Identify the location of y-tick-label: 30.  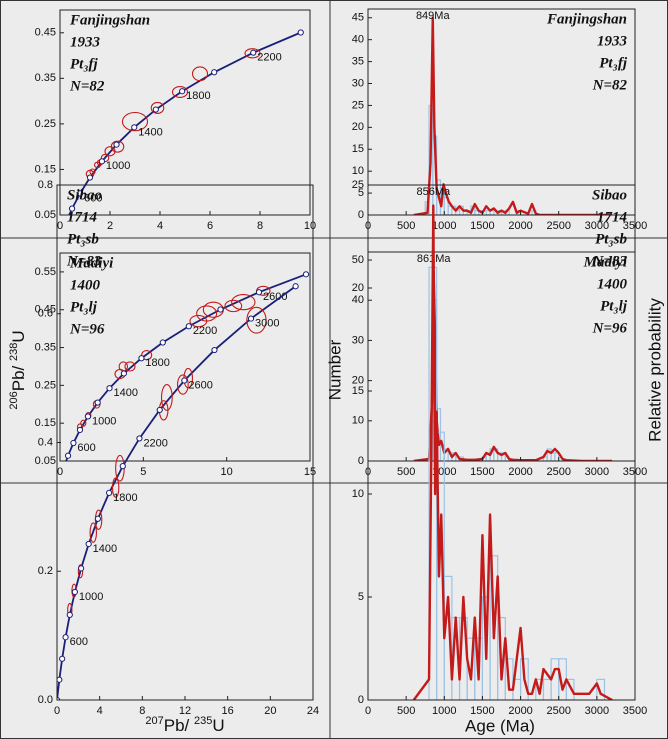
(358, 83).